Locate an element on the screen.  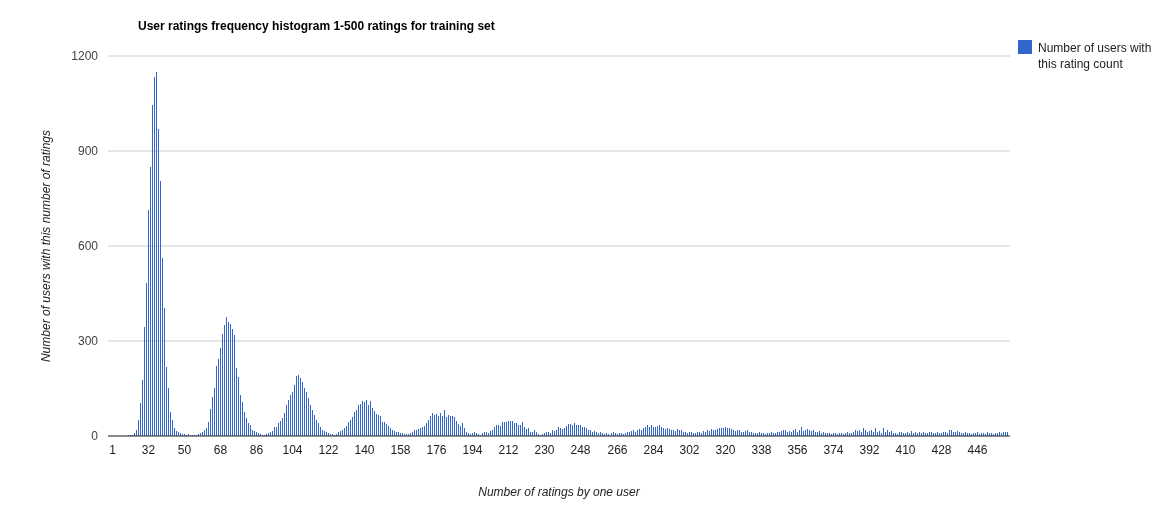
x-tick-label: 392 is located at coordinates (869, 450).